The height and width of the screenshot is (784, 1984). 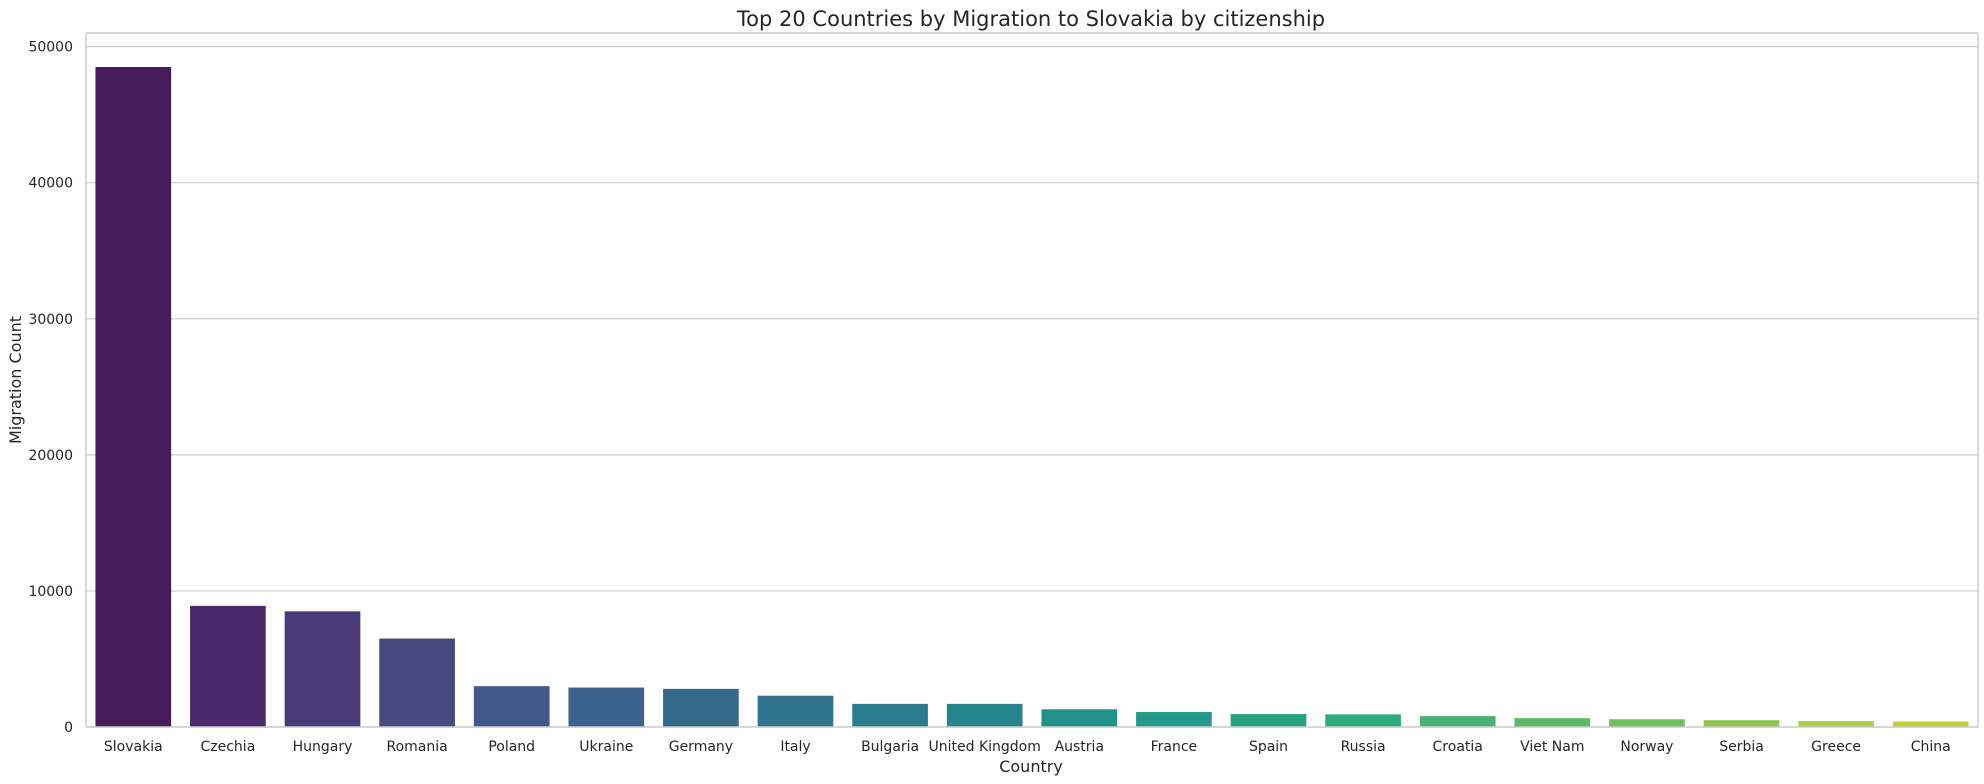 I want to click on x-tick-label: Poland, so click(x=511, y=747).